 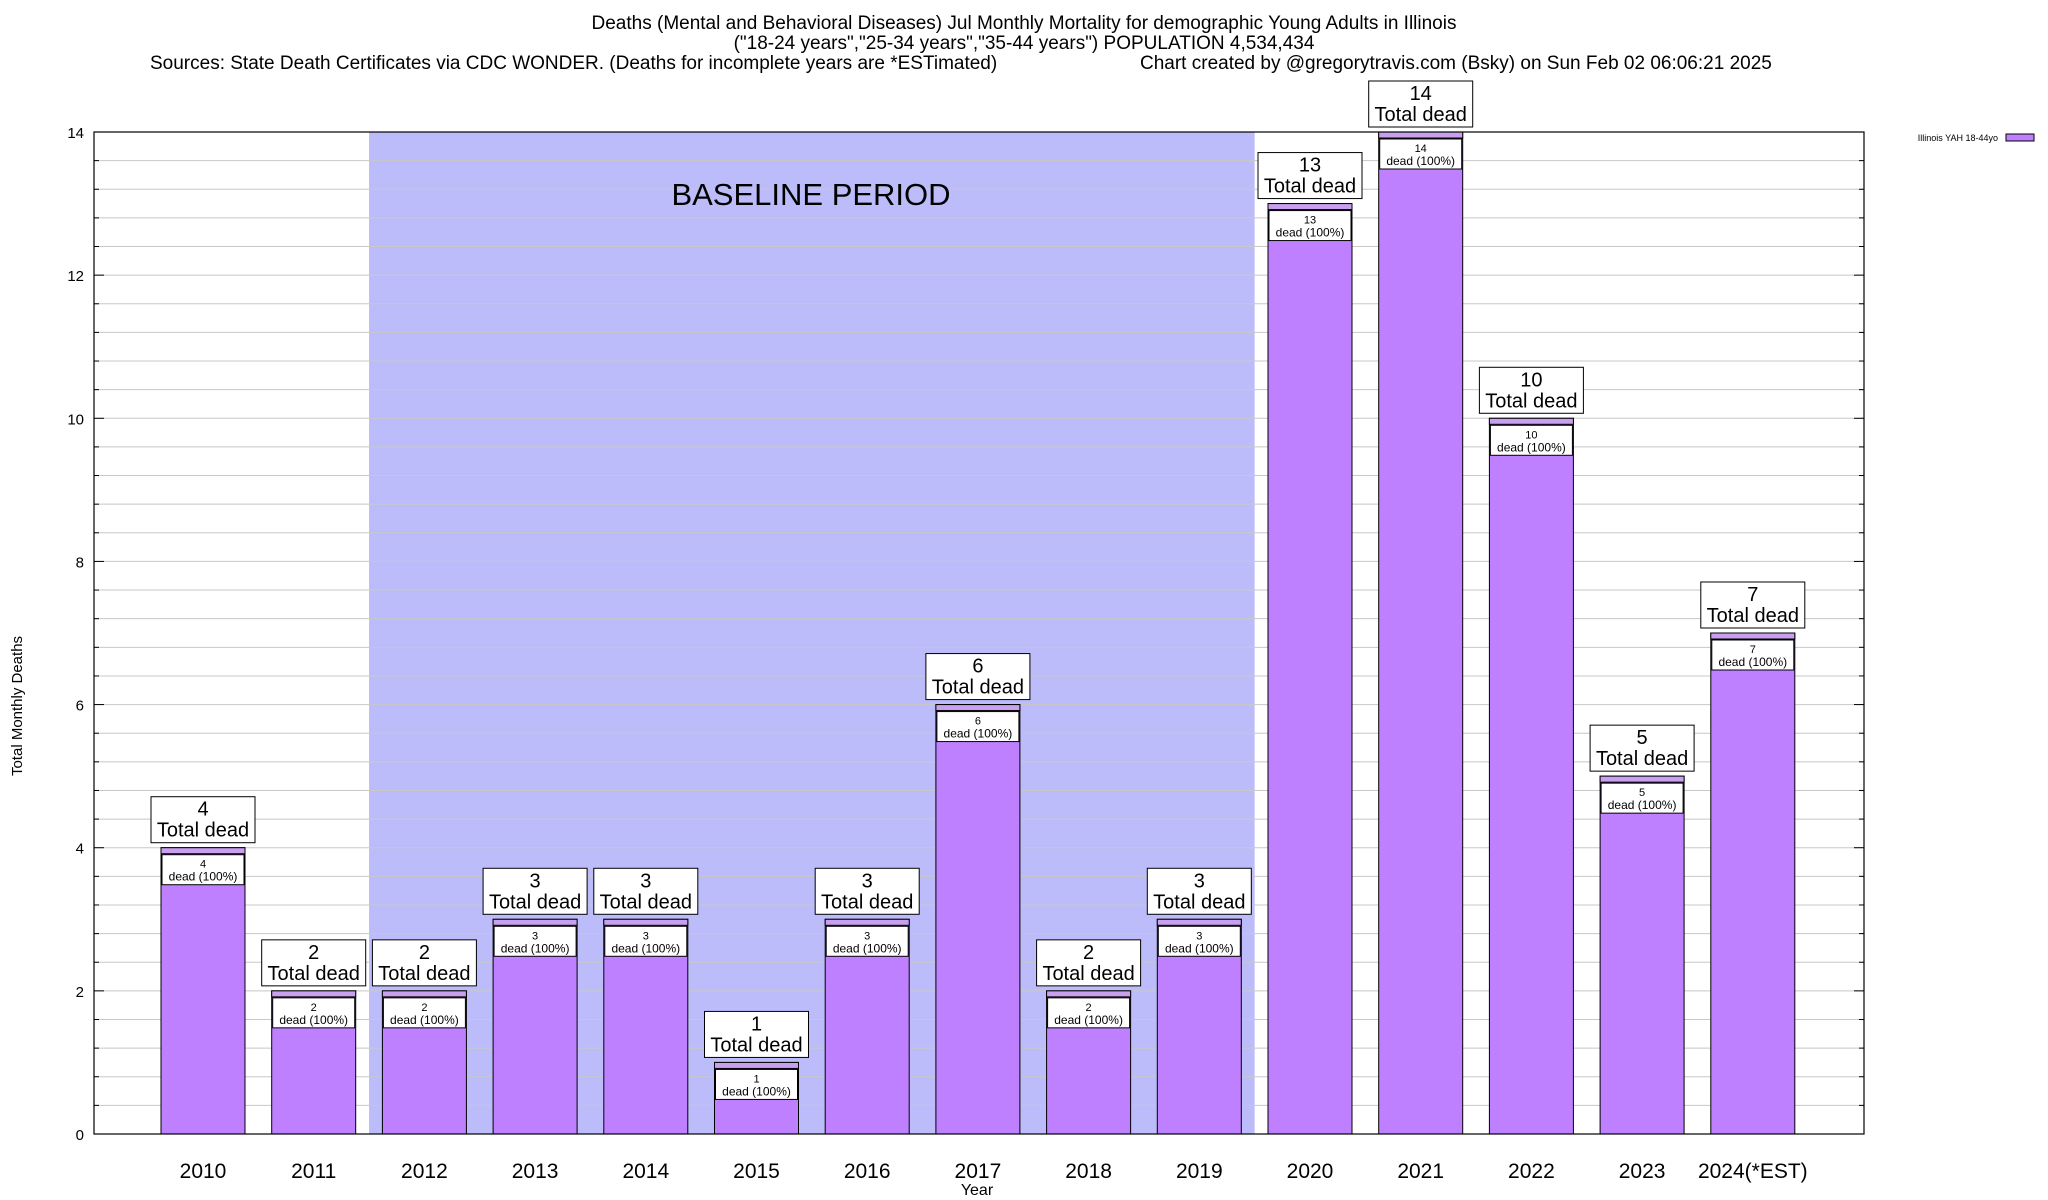 I want to click on x-tick-label: 2012, so click(x=424, y=1171).